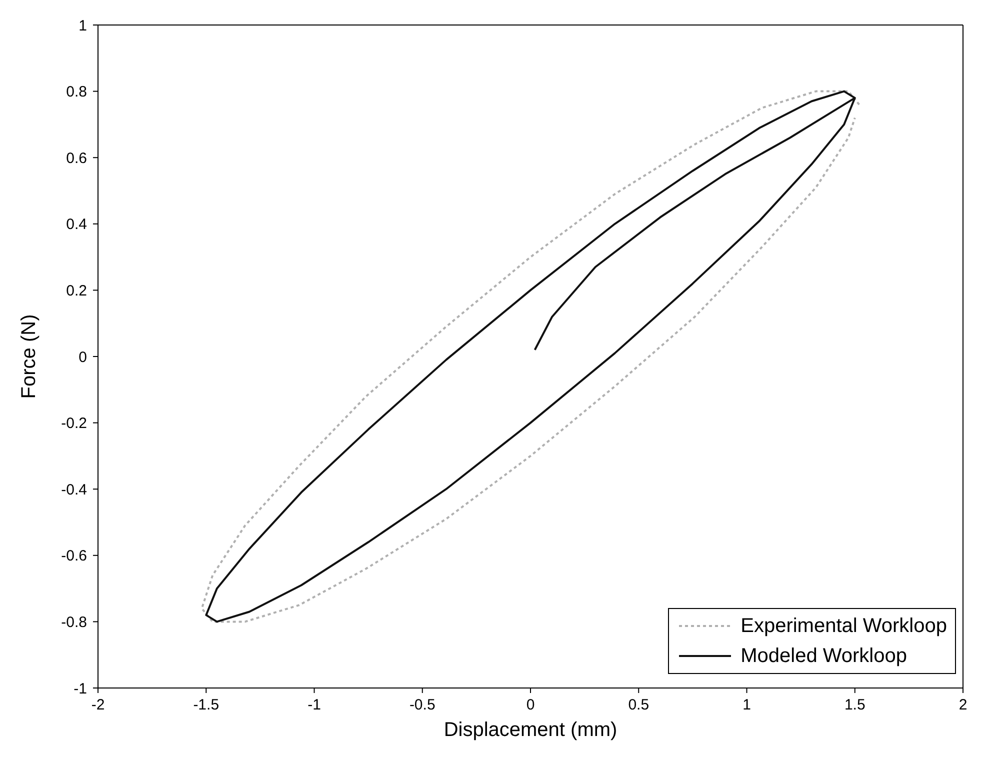 This screenshot has width=989, height=758. What do you see at coordinates (746, 705) in the screenshot?
I see `x-tick-label: 1` at bounding box center [746, 705].